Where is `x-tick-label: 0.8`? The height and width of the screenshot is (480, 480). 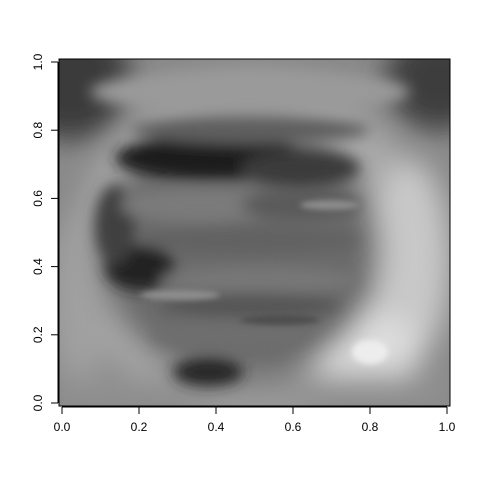 x-tick-label: 0.8 is located at coordinates (370, 427).